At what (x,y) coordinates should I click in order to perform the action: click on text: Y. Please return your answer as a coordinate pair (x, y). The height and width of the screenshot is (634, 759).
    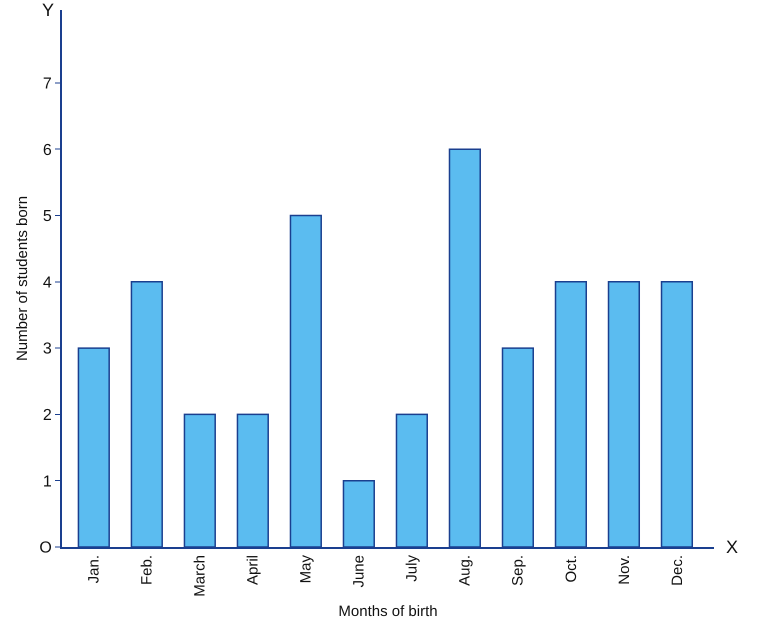
    Looking at the image, I should click on (48, 10).